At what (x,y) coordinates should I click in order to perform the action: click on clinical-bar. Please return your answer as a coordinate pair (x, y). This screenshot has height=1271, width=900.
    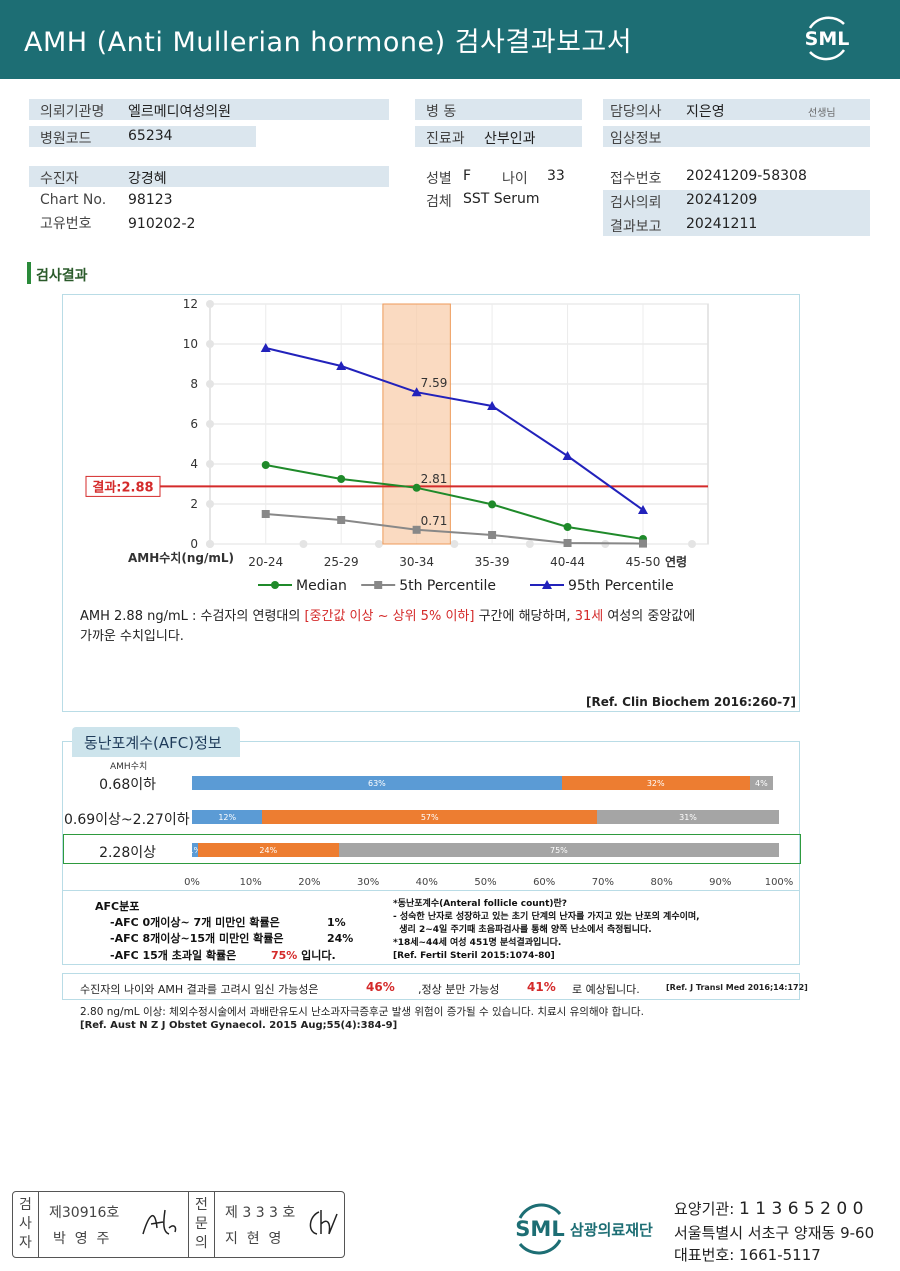
    Looking at the image, I should click on (736, 136).